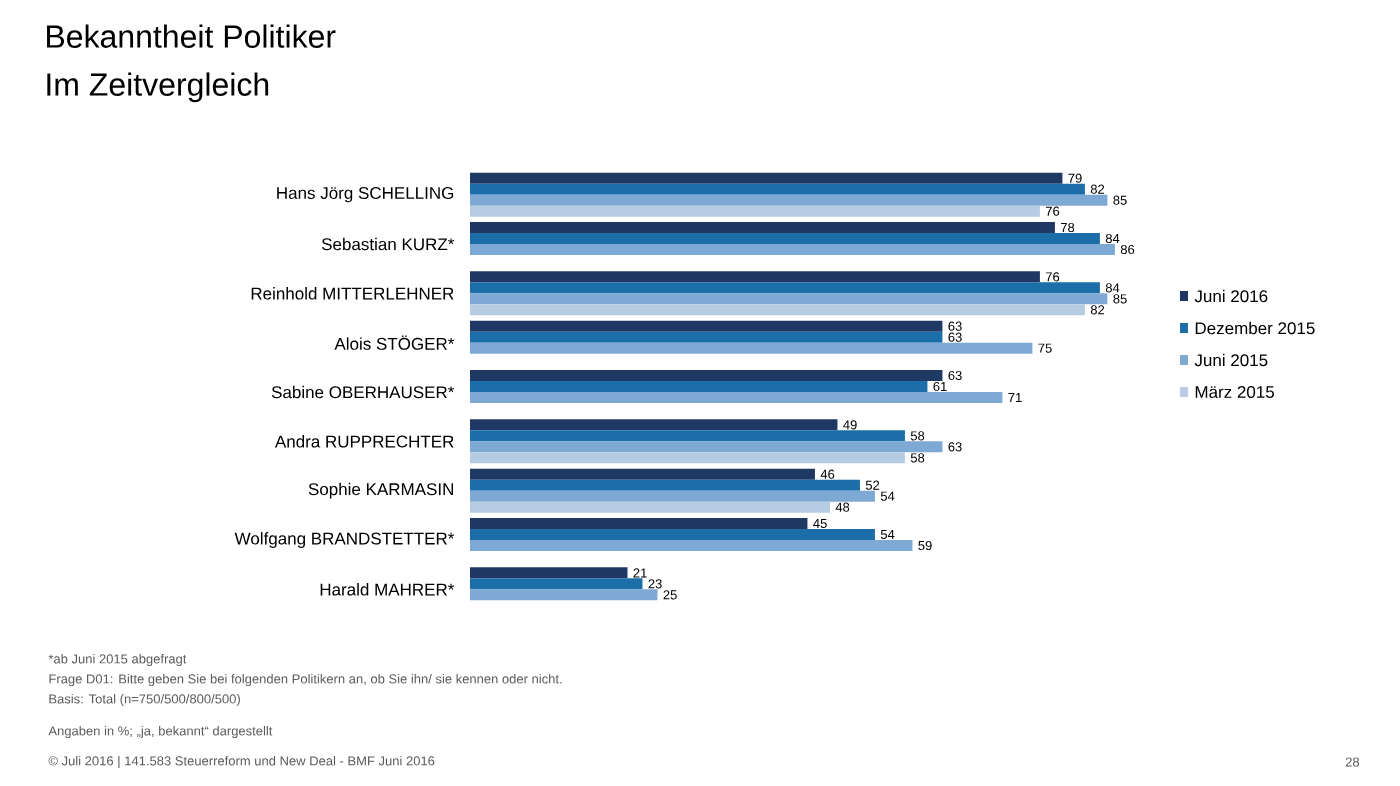 The height and width of the screenshot is (786, 1400). What do you see at coordinates (191, 36) in the screenshot?
I see `text: Bekanntheit Politiker` at bounding box center [191, 36].